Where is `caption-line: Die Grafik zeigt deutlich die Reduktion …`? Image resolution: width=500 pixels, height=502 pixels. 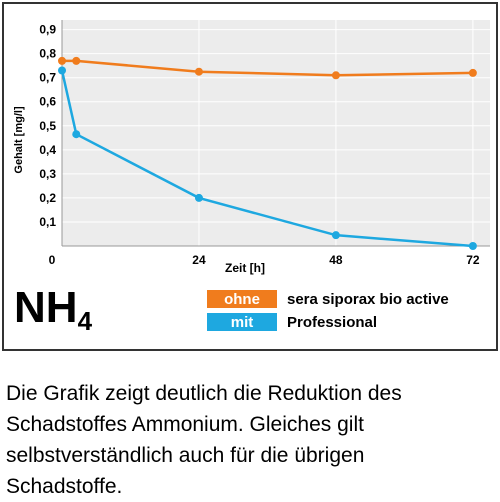 caption-line: Die Grafik zeigt deutlich die Reduktion … is located at coordinates (204, 393).